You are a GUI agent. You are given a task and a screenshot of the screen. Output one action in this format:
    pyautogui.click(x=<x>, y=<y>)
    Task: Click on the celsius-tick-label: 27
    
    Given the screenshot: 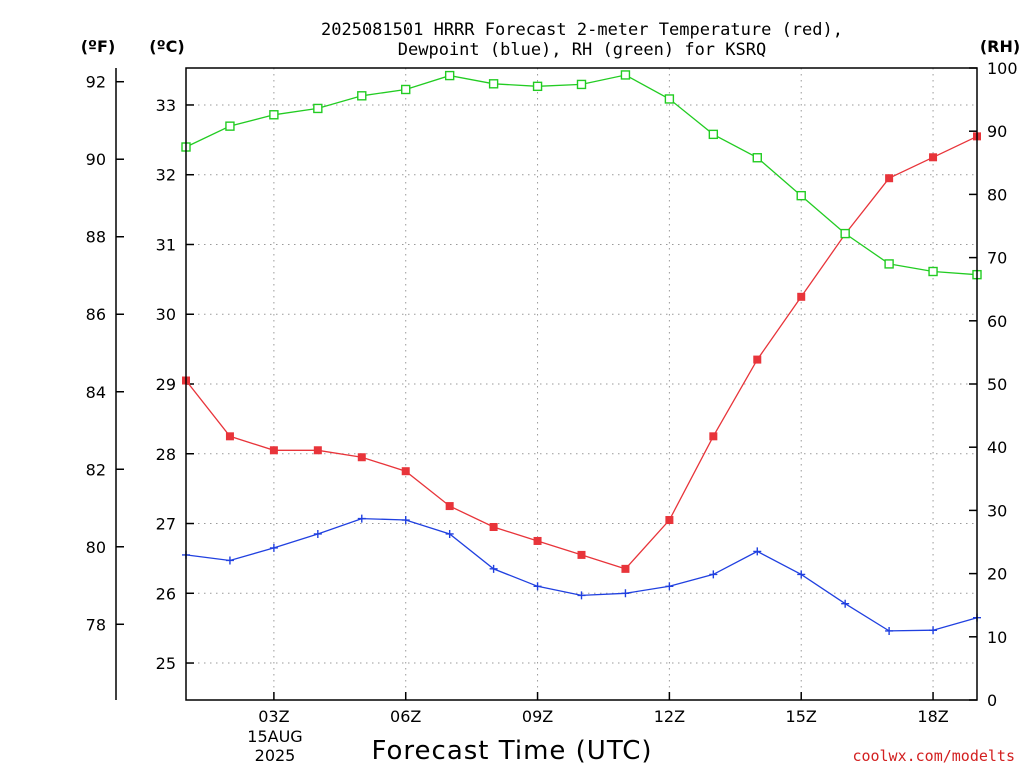 What is the action you would take?
    pyautogui.click(x=166, y=524)
    